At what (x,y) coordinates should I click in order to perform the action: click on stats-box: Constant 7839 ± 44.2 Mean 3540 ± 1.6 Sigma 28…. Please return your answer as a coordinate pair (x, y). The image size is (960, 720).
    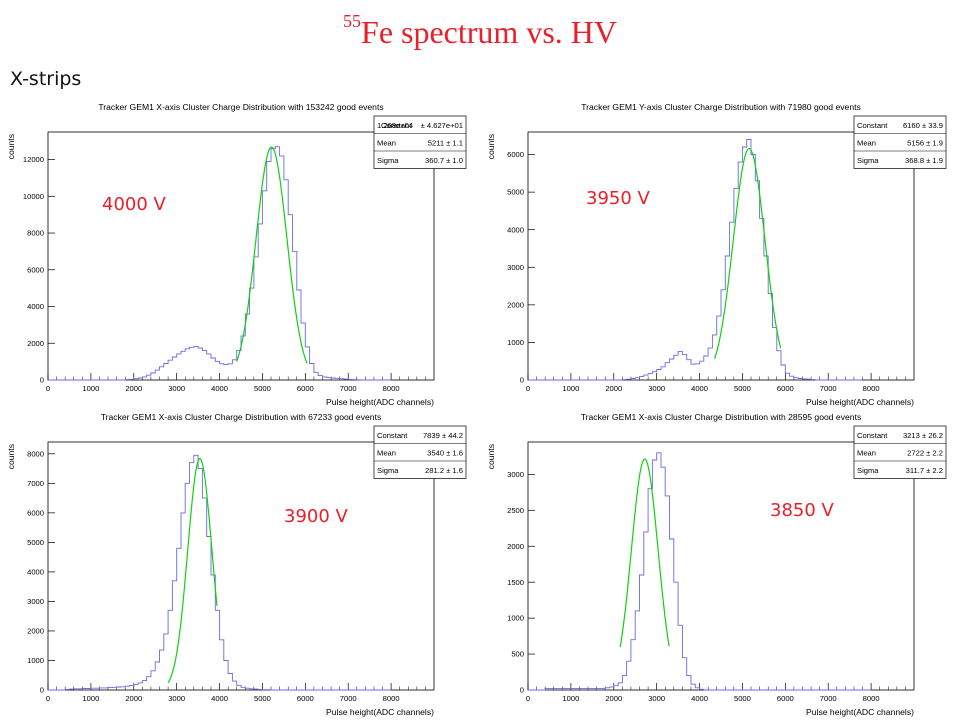
    Looking at the image, I should click on (420, 452).